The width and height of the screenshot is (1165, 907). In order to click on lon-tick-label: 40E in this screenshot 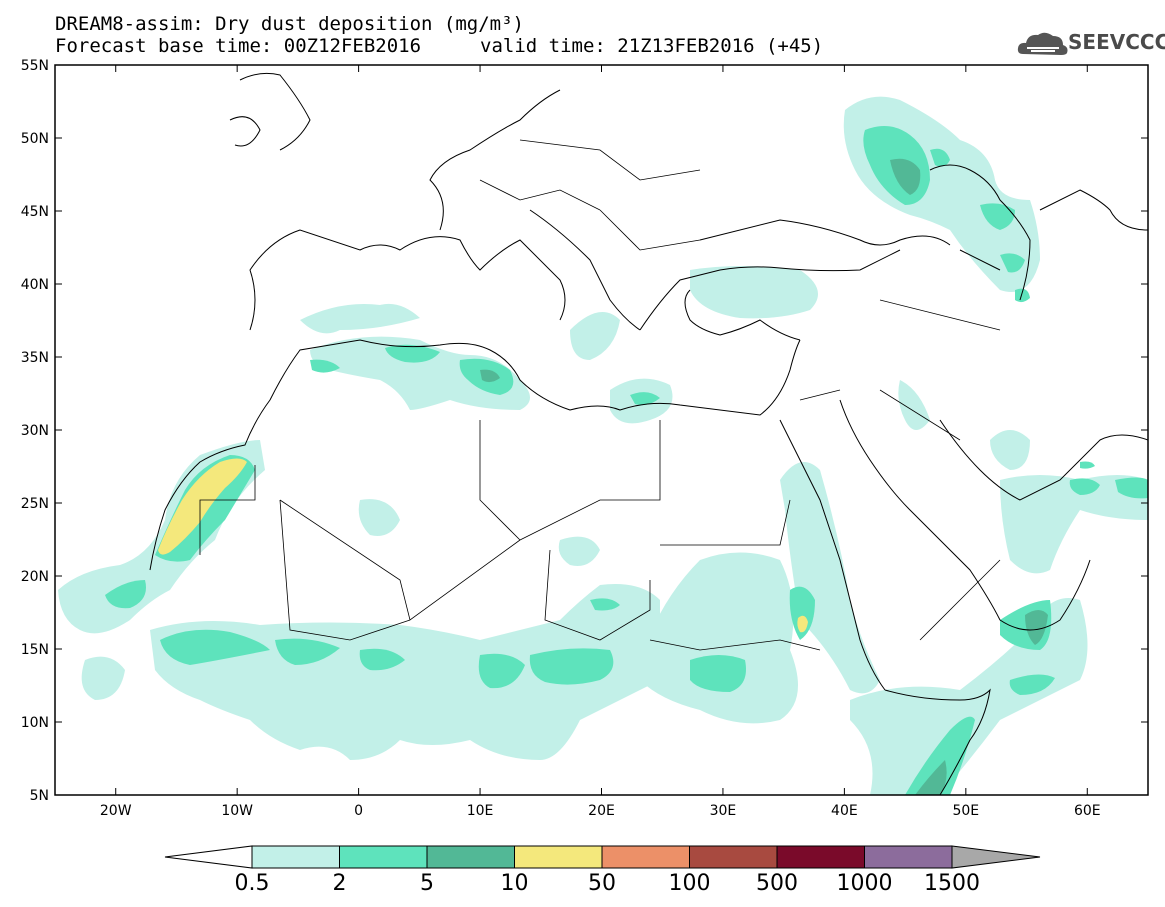, I will do `click(844, 811)`.